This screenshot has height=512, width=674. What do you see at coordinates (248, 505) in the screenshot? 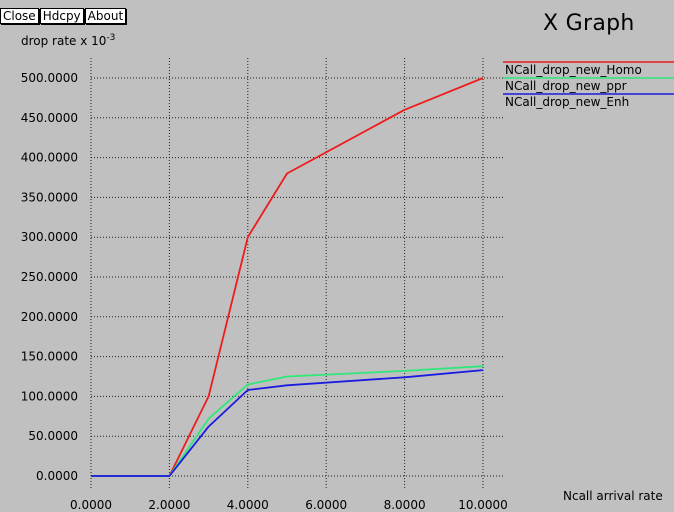
I see `x-tick-label: 4.0000` at bounding box center [248, 505].